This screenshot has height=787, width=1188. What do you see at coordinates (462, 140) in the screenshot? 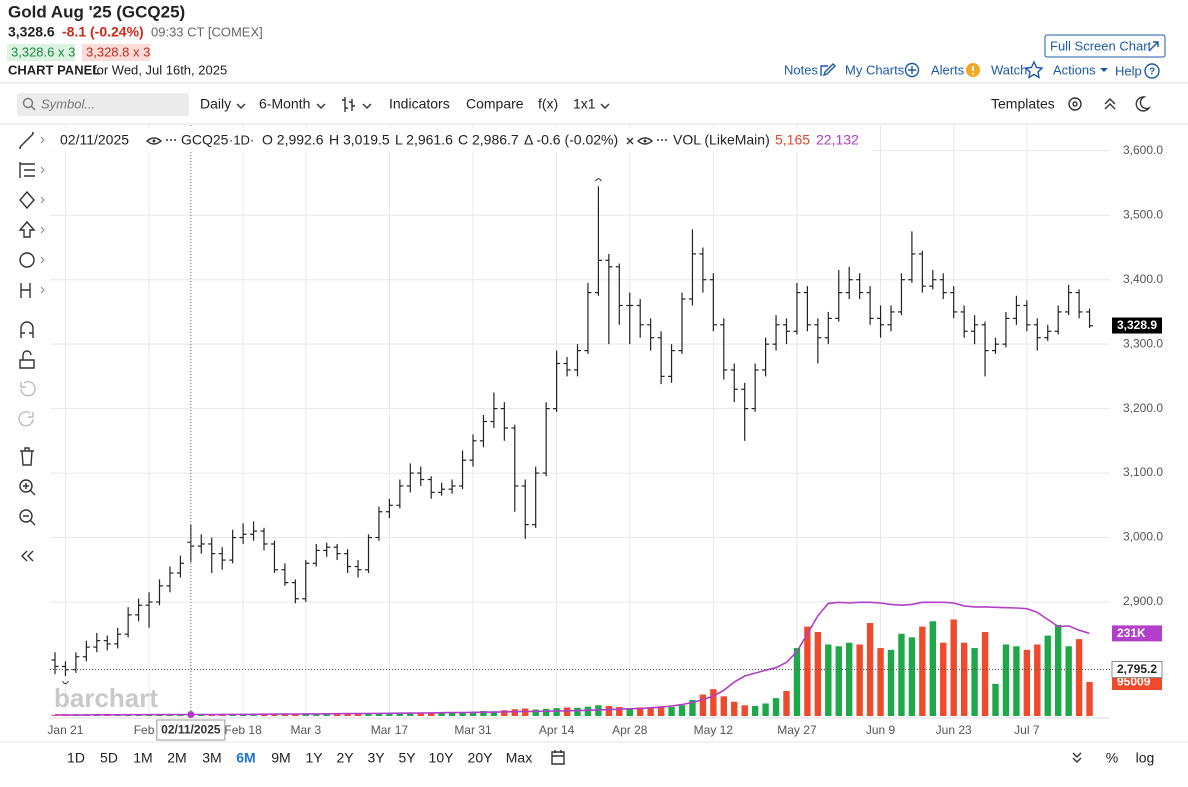
I see `legend-bg` at bounding box center [462, 140].